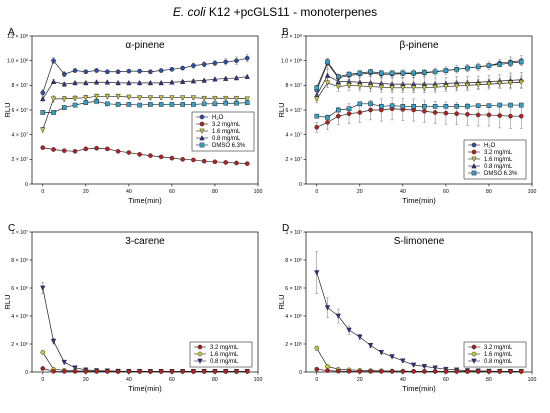  Describe the element at coordinates (258, 192) in the screenshot. I see `x-tick-label: 100` at that location.